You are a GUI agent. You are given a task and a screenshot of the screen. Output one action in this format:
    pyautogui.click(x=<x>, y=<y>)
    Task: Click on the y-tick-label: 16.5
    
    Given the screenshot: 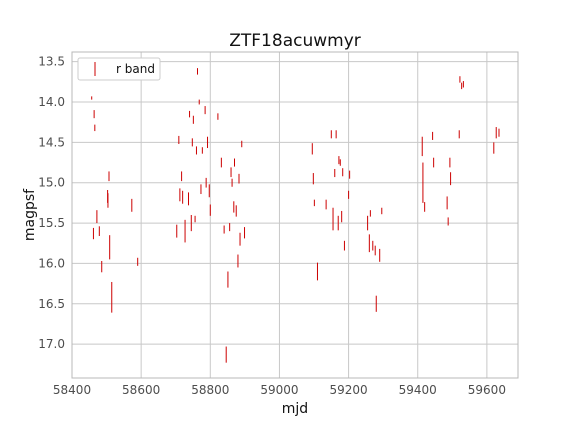 What is the action you would take?
    pyautogui.click(x=51, y=304)
    